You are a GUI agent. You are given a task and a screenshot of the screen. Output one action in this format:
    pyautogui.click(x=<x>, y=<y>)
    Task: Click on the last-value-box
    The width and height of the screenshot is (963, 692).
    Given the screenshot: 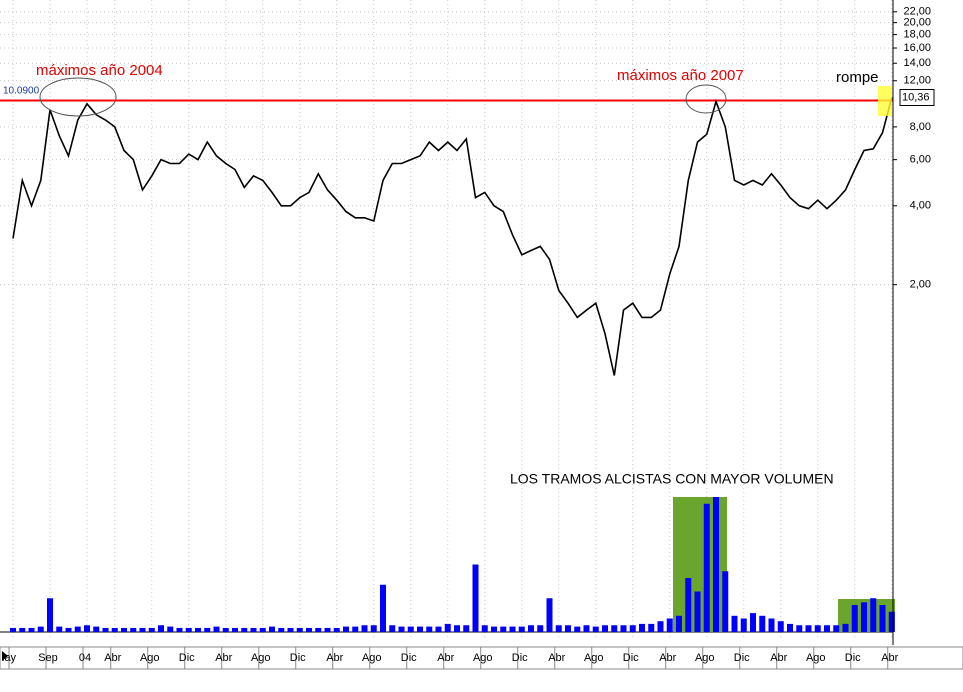 What is the action you would take?
    pyautogui.click(x=917, y=97)
    